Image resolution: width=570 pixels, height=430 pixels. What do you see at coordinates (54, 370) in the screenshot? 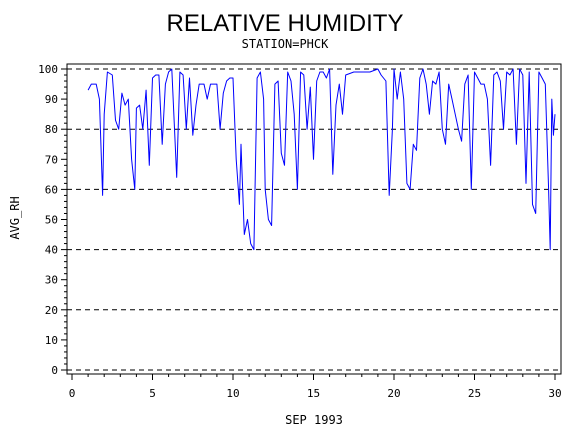
I see `y-tick-label-0: 0` at bounding box center [54, 370].